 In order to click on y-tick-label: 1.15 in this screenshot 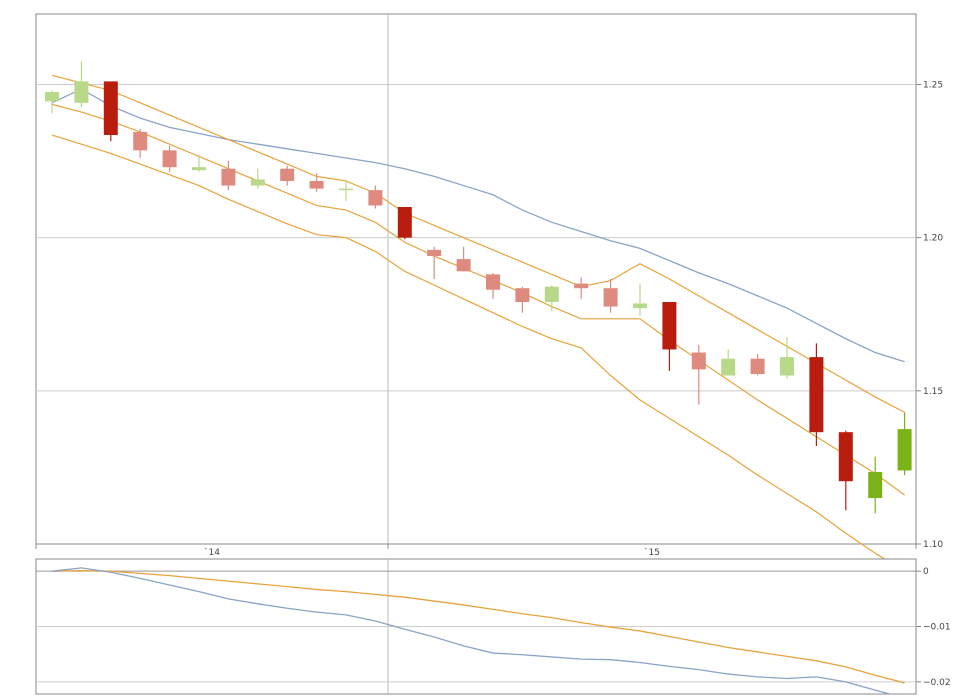, I will do `click(933, 392)`.